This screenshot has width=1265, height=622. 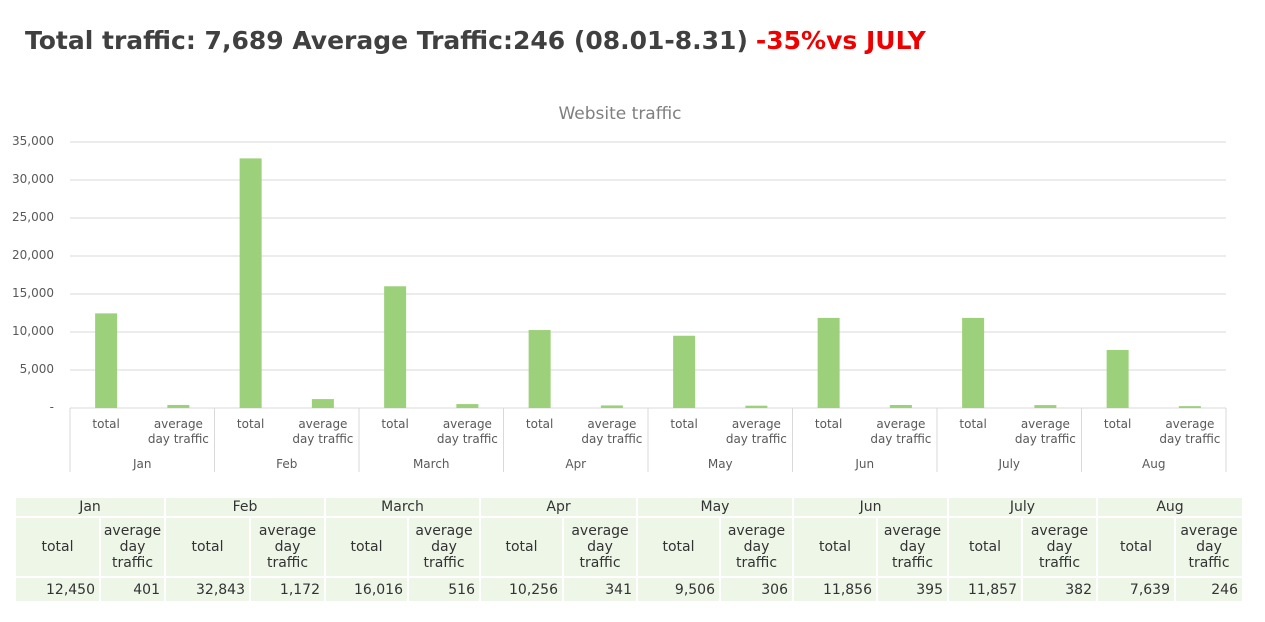 I want to click on table-cell: 395, so click(x=912, y=589).